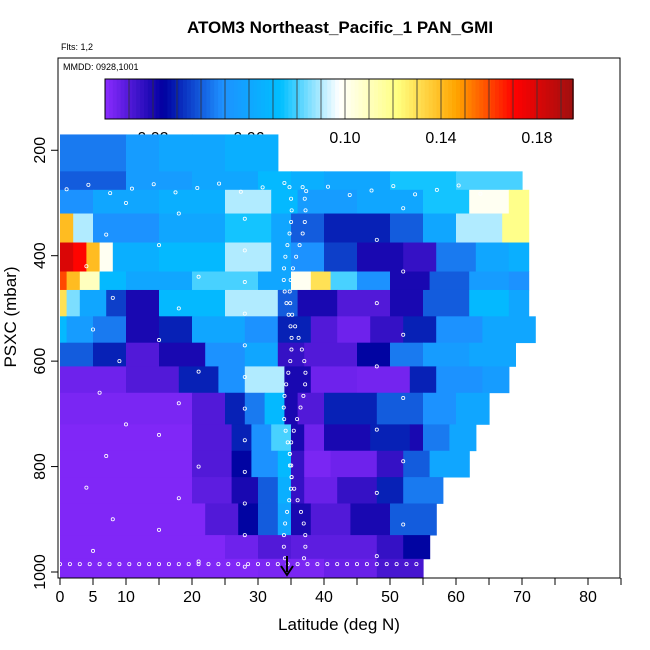  Describe the element at coordinates (340, 27) in the screenshot. I see `chart-title: ATOM3 Northeast_Pacific_1 PAN_GMI` at that location.